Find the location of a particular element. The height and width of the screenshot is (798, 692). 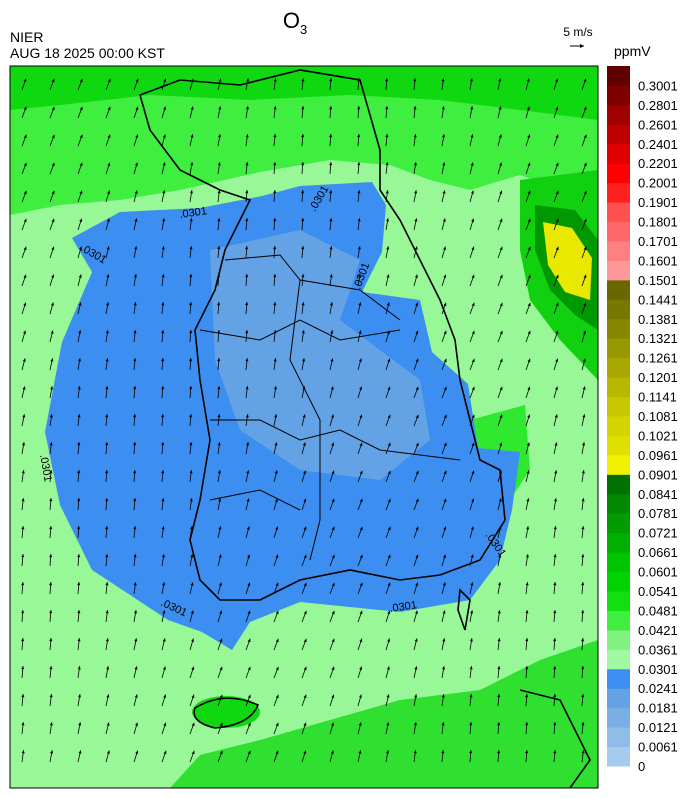

colorbar-label: 0.0781 is located at coordinates (658, 513).